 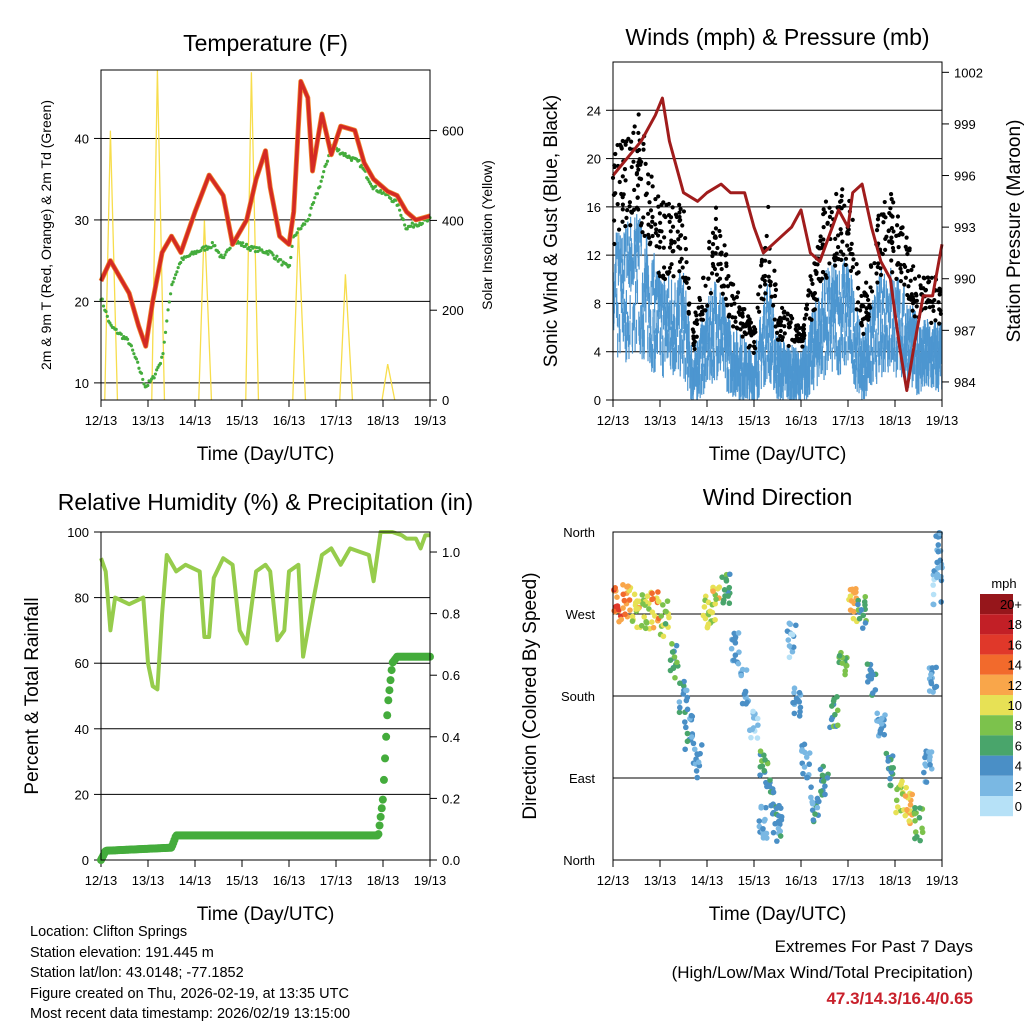 I want to click on y-axis-label: Sonic Wind & Gust (Blue, Black), so click(x=551, y=231).